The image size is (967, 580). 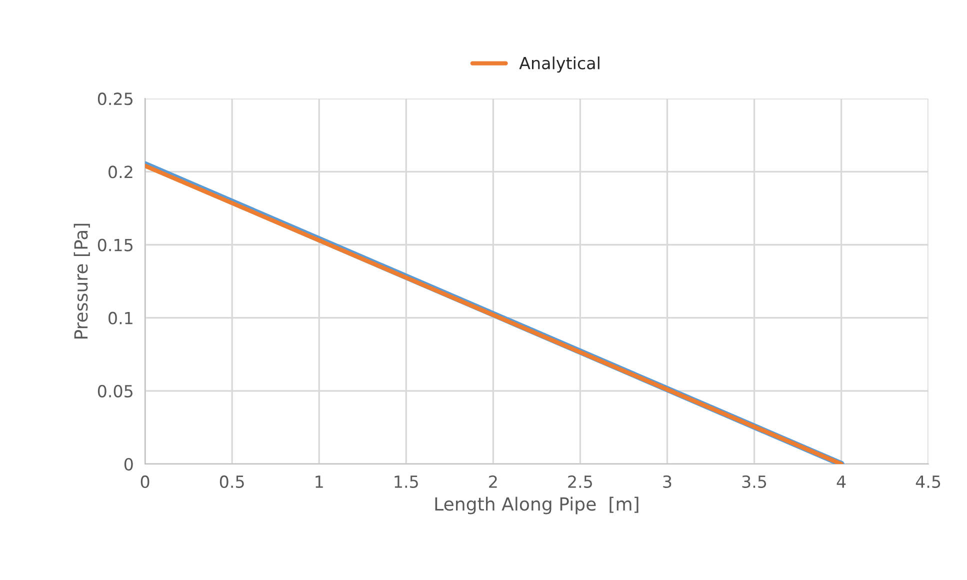 I want to click on y-tick-label: 0.2, so click(x=120, y=172).